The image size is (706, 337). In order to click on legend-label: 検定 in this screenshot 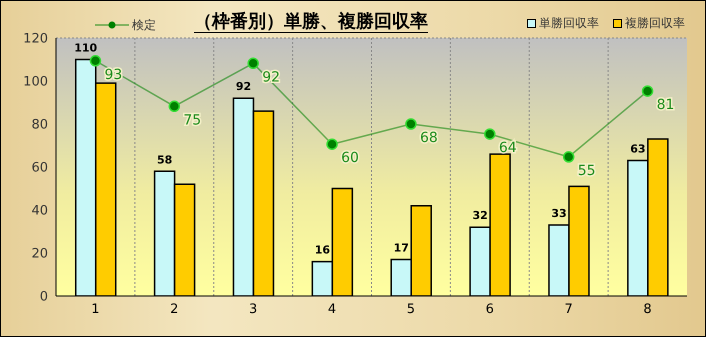, I will do `click(144, 25)`.